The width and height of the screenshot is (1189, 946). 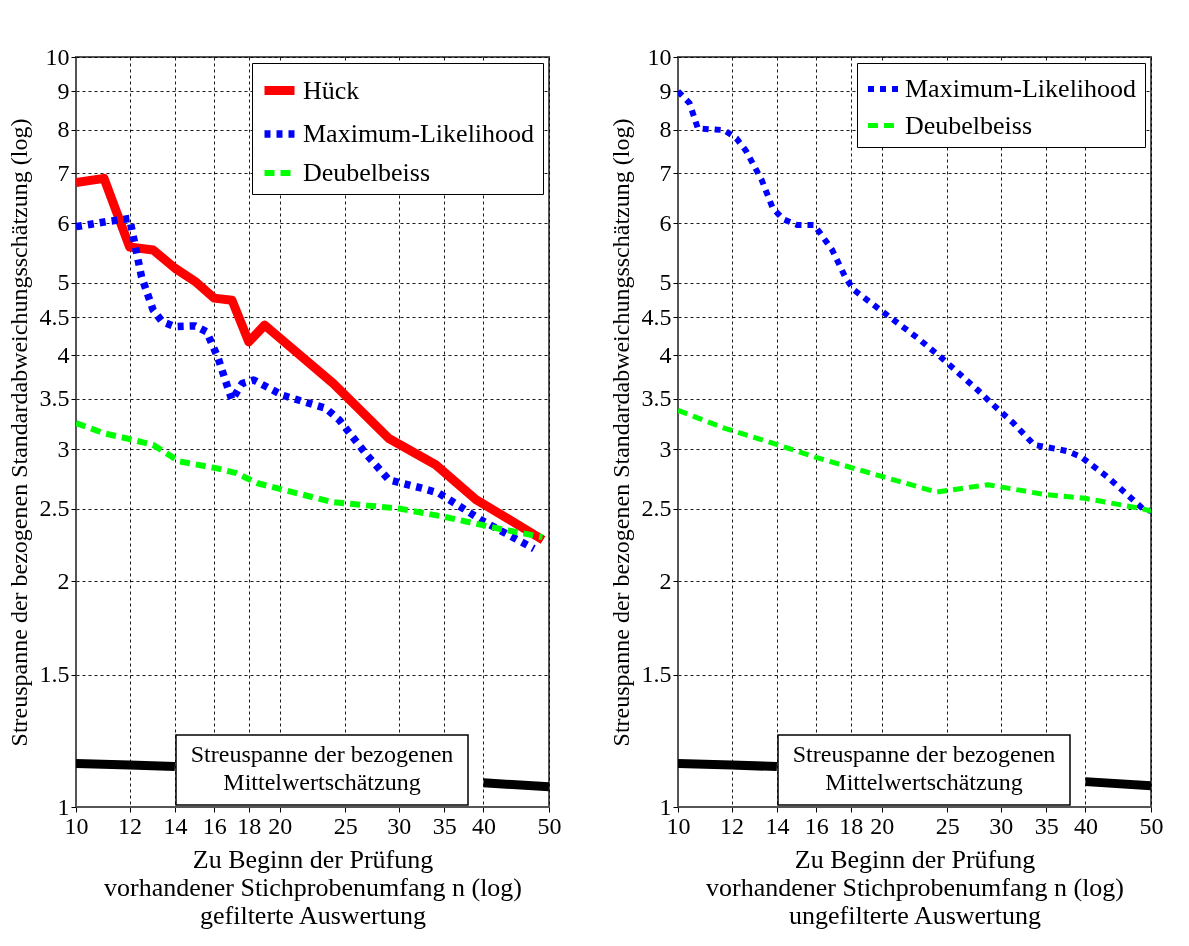 I want to click on legend-label: Hück, so click(x=331, y=90).